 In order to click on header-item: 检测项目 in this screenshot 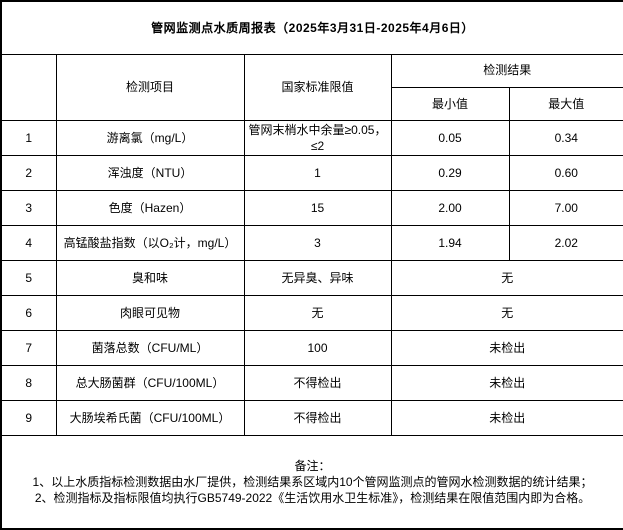, I will do `click(150, 87)`.